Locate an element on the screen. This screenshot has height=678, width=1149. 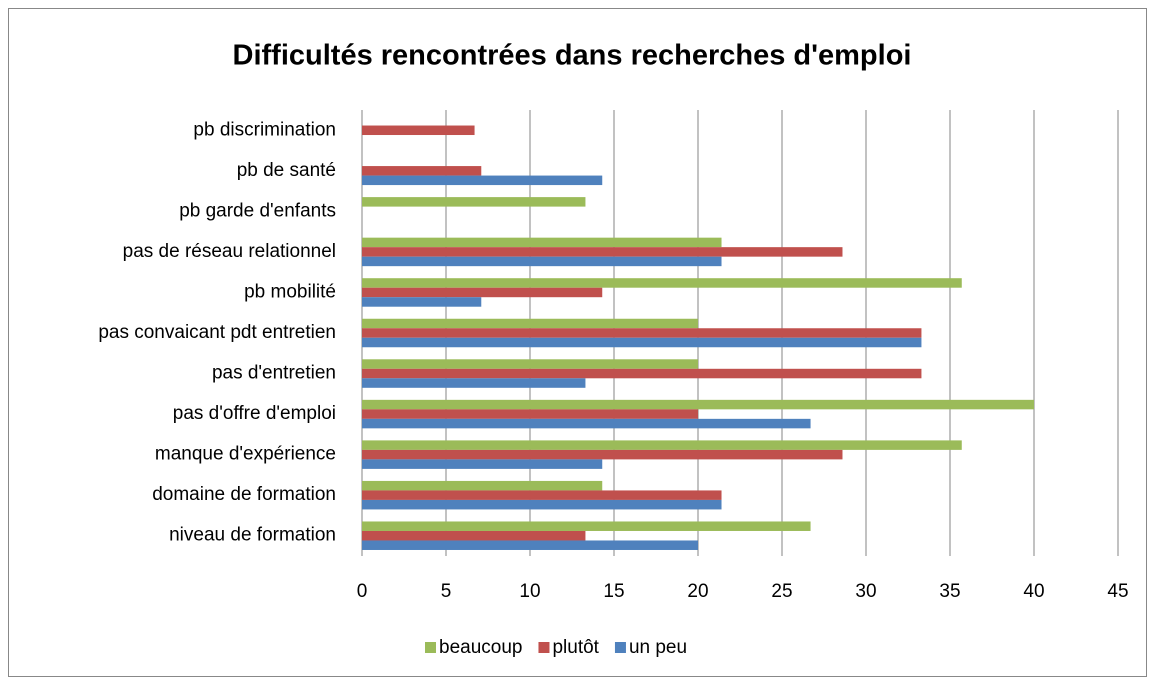
x-tick-label: 15 is located at coordinates (613, 591).